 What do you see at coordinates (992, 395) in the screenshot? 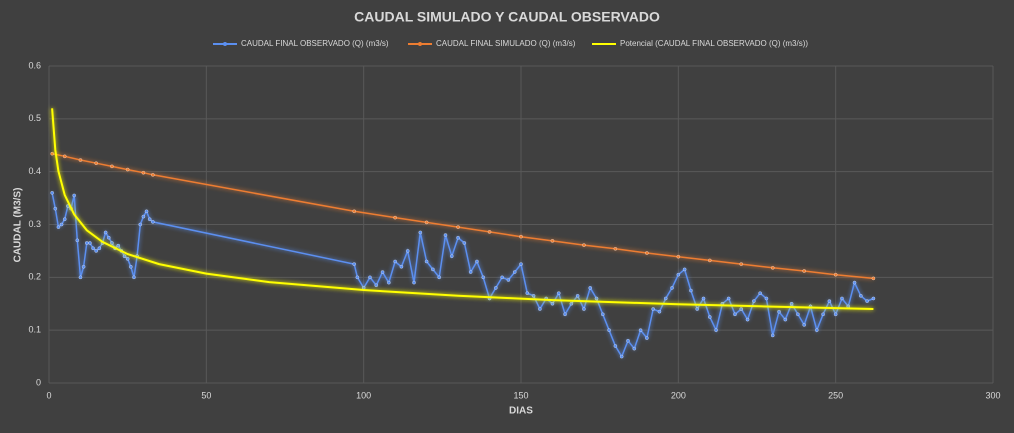
I see `x-tick-label: 300` at bounding box center [992, 395].